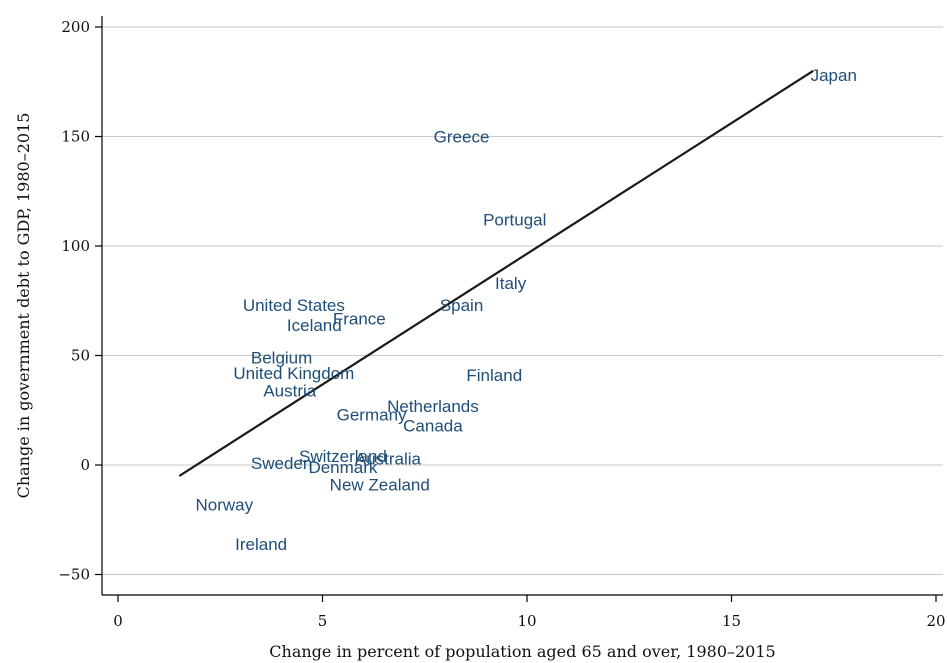  What do you see at coordinates (433, 406) in the screenshot?
I see `data-point-label: Netherlands` at bounding box center [433, 406].